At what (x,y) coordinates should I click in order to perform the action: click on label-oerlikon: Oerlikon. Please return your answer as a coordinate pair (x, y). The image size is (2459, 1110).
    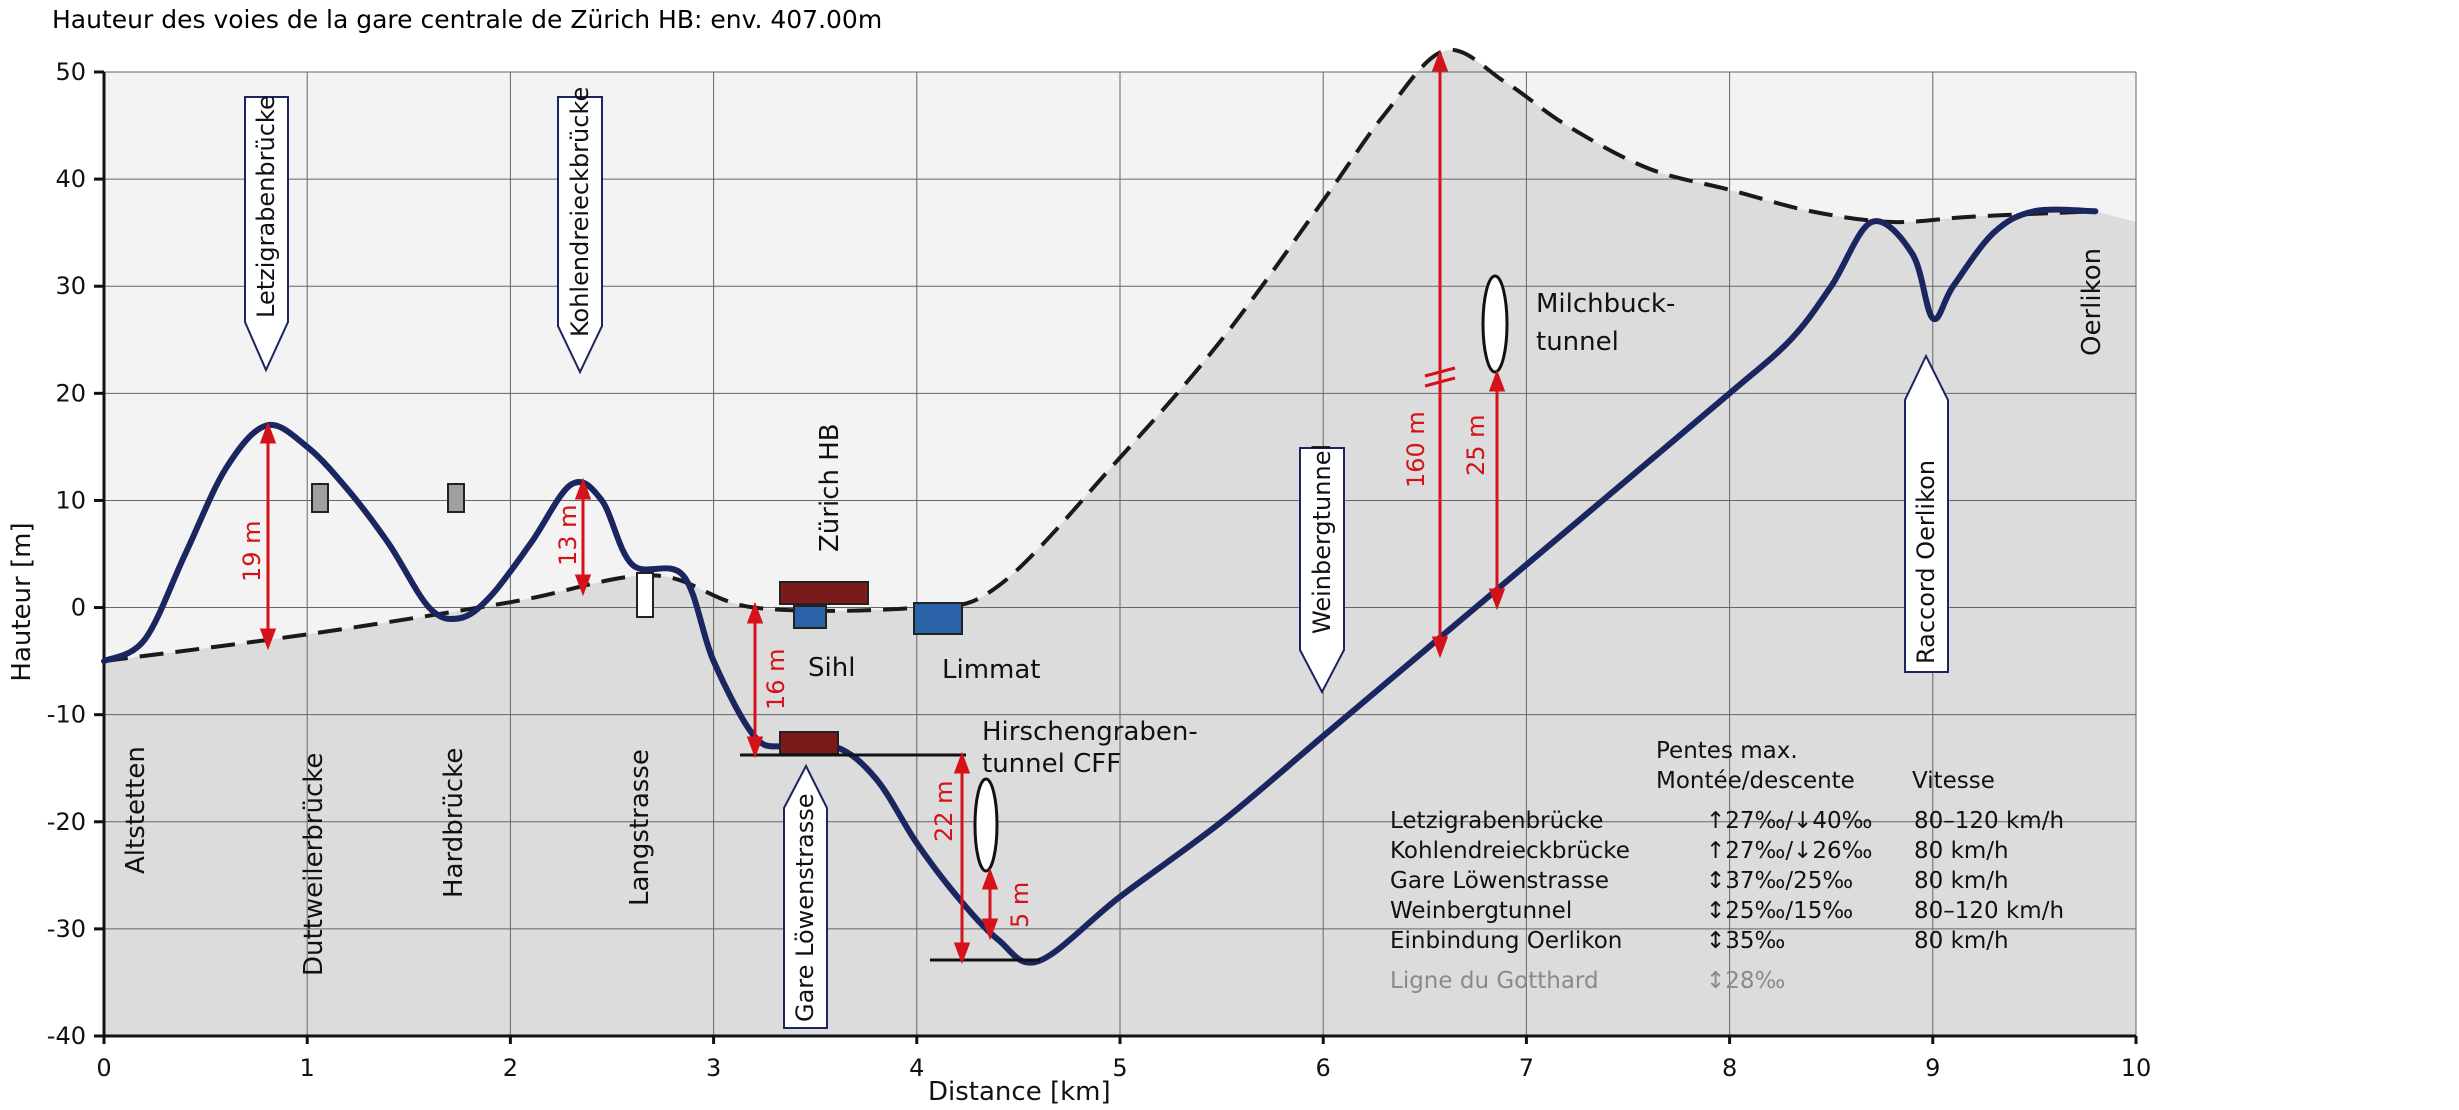
    Looking at the image, I should click on (2092, 302).